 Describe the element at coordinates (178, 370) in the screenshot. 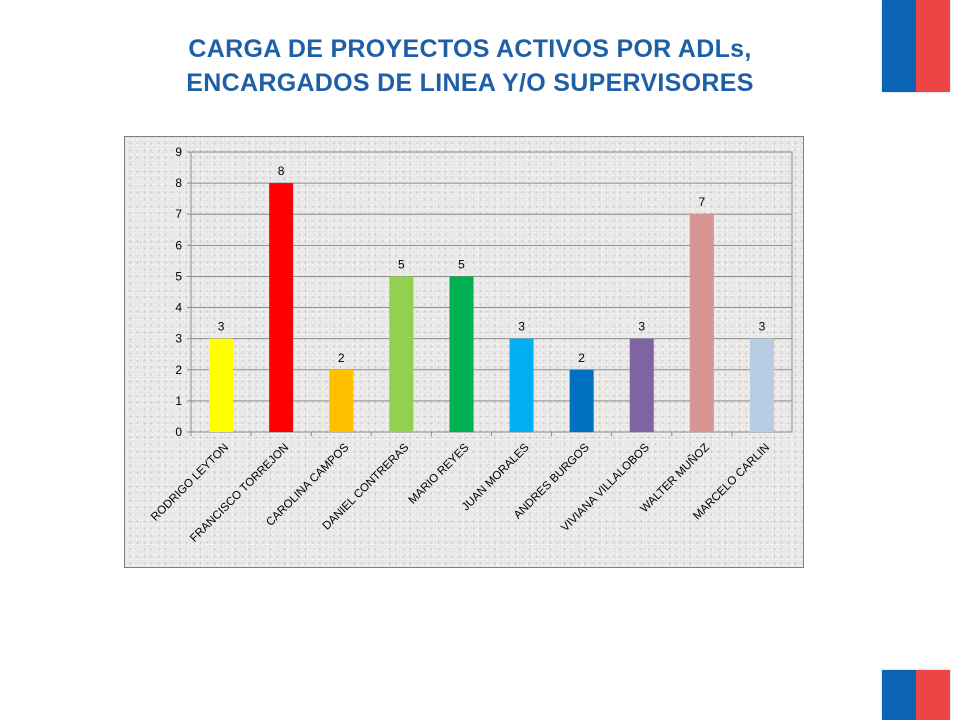

I see `y-tick-label: 2` at that location.